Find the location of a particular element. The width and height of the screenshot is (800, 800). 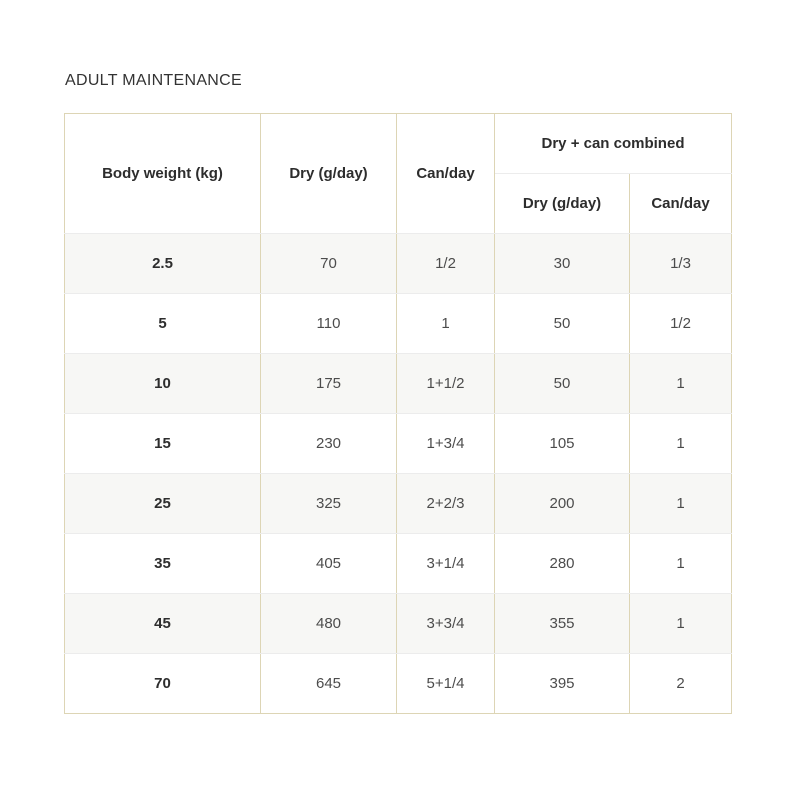

table-row: 15 230 1+3/4 105 1 is located at coordinates (398, 443).